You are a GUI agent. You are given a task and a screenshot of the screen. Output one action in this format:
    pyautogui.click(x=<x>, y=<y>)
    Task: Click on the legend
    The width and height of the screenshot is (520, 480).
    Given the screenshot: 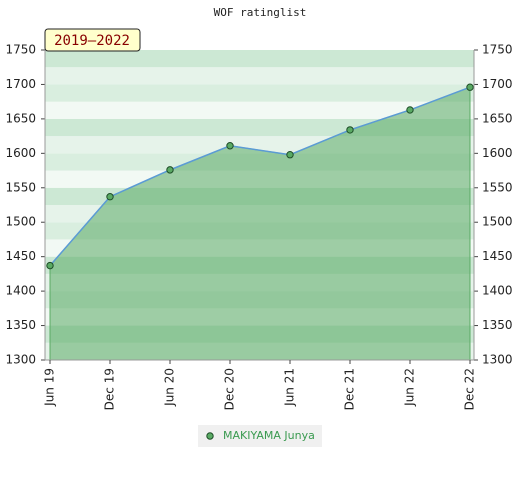 What is the action you would take?
    pyautogui.click(x=260, y=436)
    